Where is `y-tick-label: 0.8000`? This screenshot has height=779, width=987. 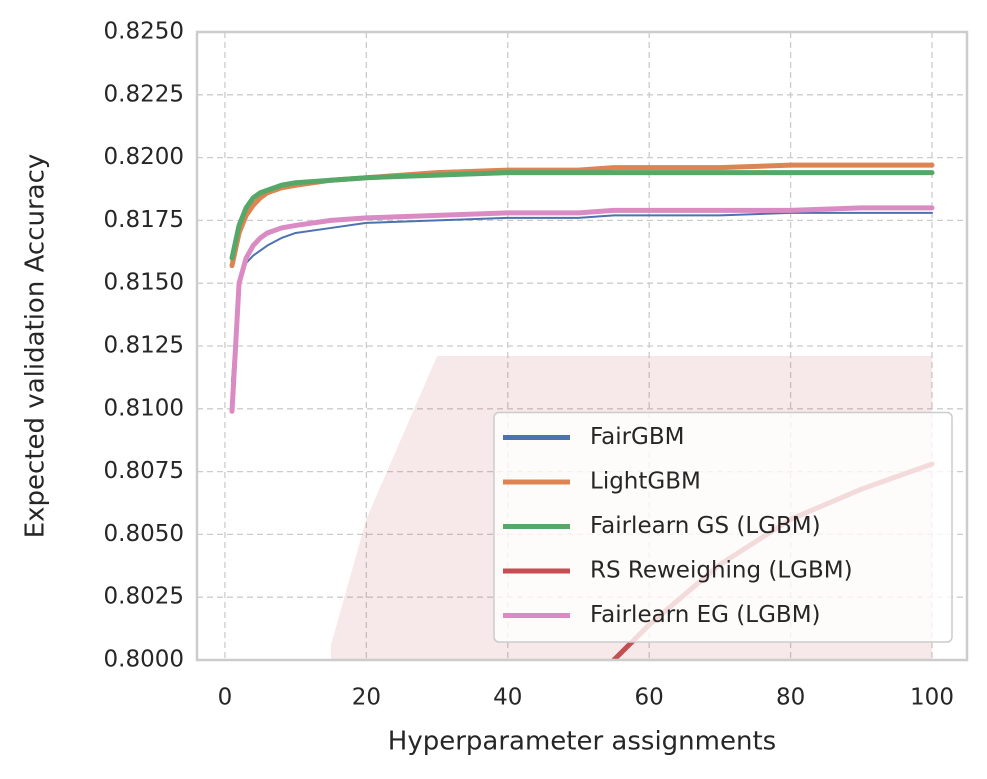 y-tick-label: 0.8000 is located at coordinates (144, 660).